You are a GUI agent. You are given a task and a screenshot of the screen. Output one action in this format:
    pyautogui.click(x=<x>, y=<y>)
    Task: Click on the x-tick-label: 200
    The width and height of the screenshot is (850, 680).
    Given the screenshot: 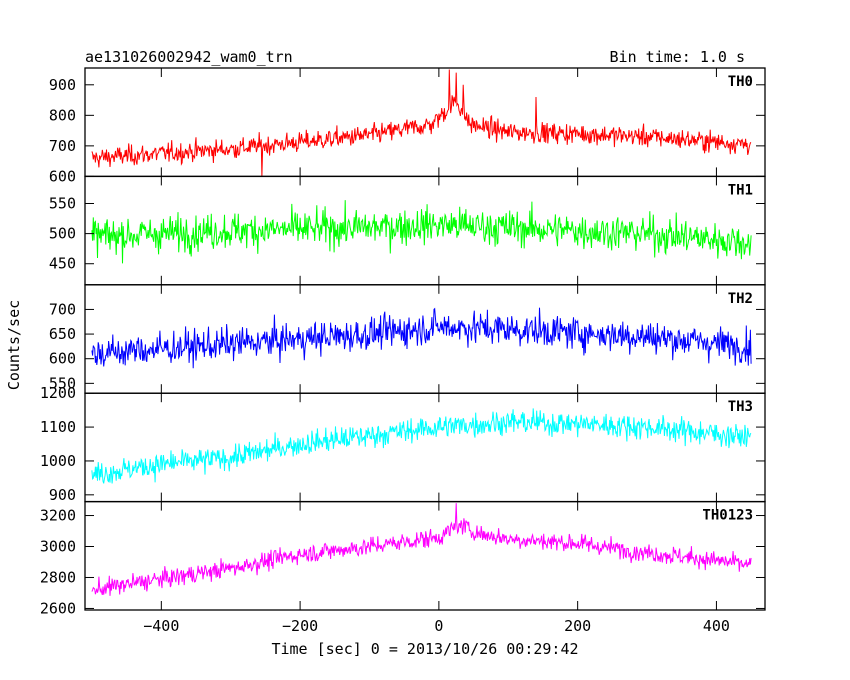 What is the action you would take?
    pyautogui.click(x=577, y=626)
    